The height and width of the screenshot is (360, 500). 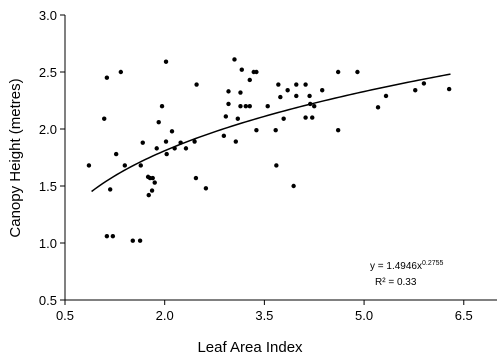 I want to click on x-tick-label: 0.5, so click(x=65, y=315).